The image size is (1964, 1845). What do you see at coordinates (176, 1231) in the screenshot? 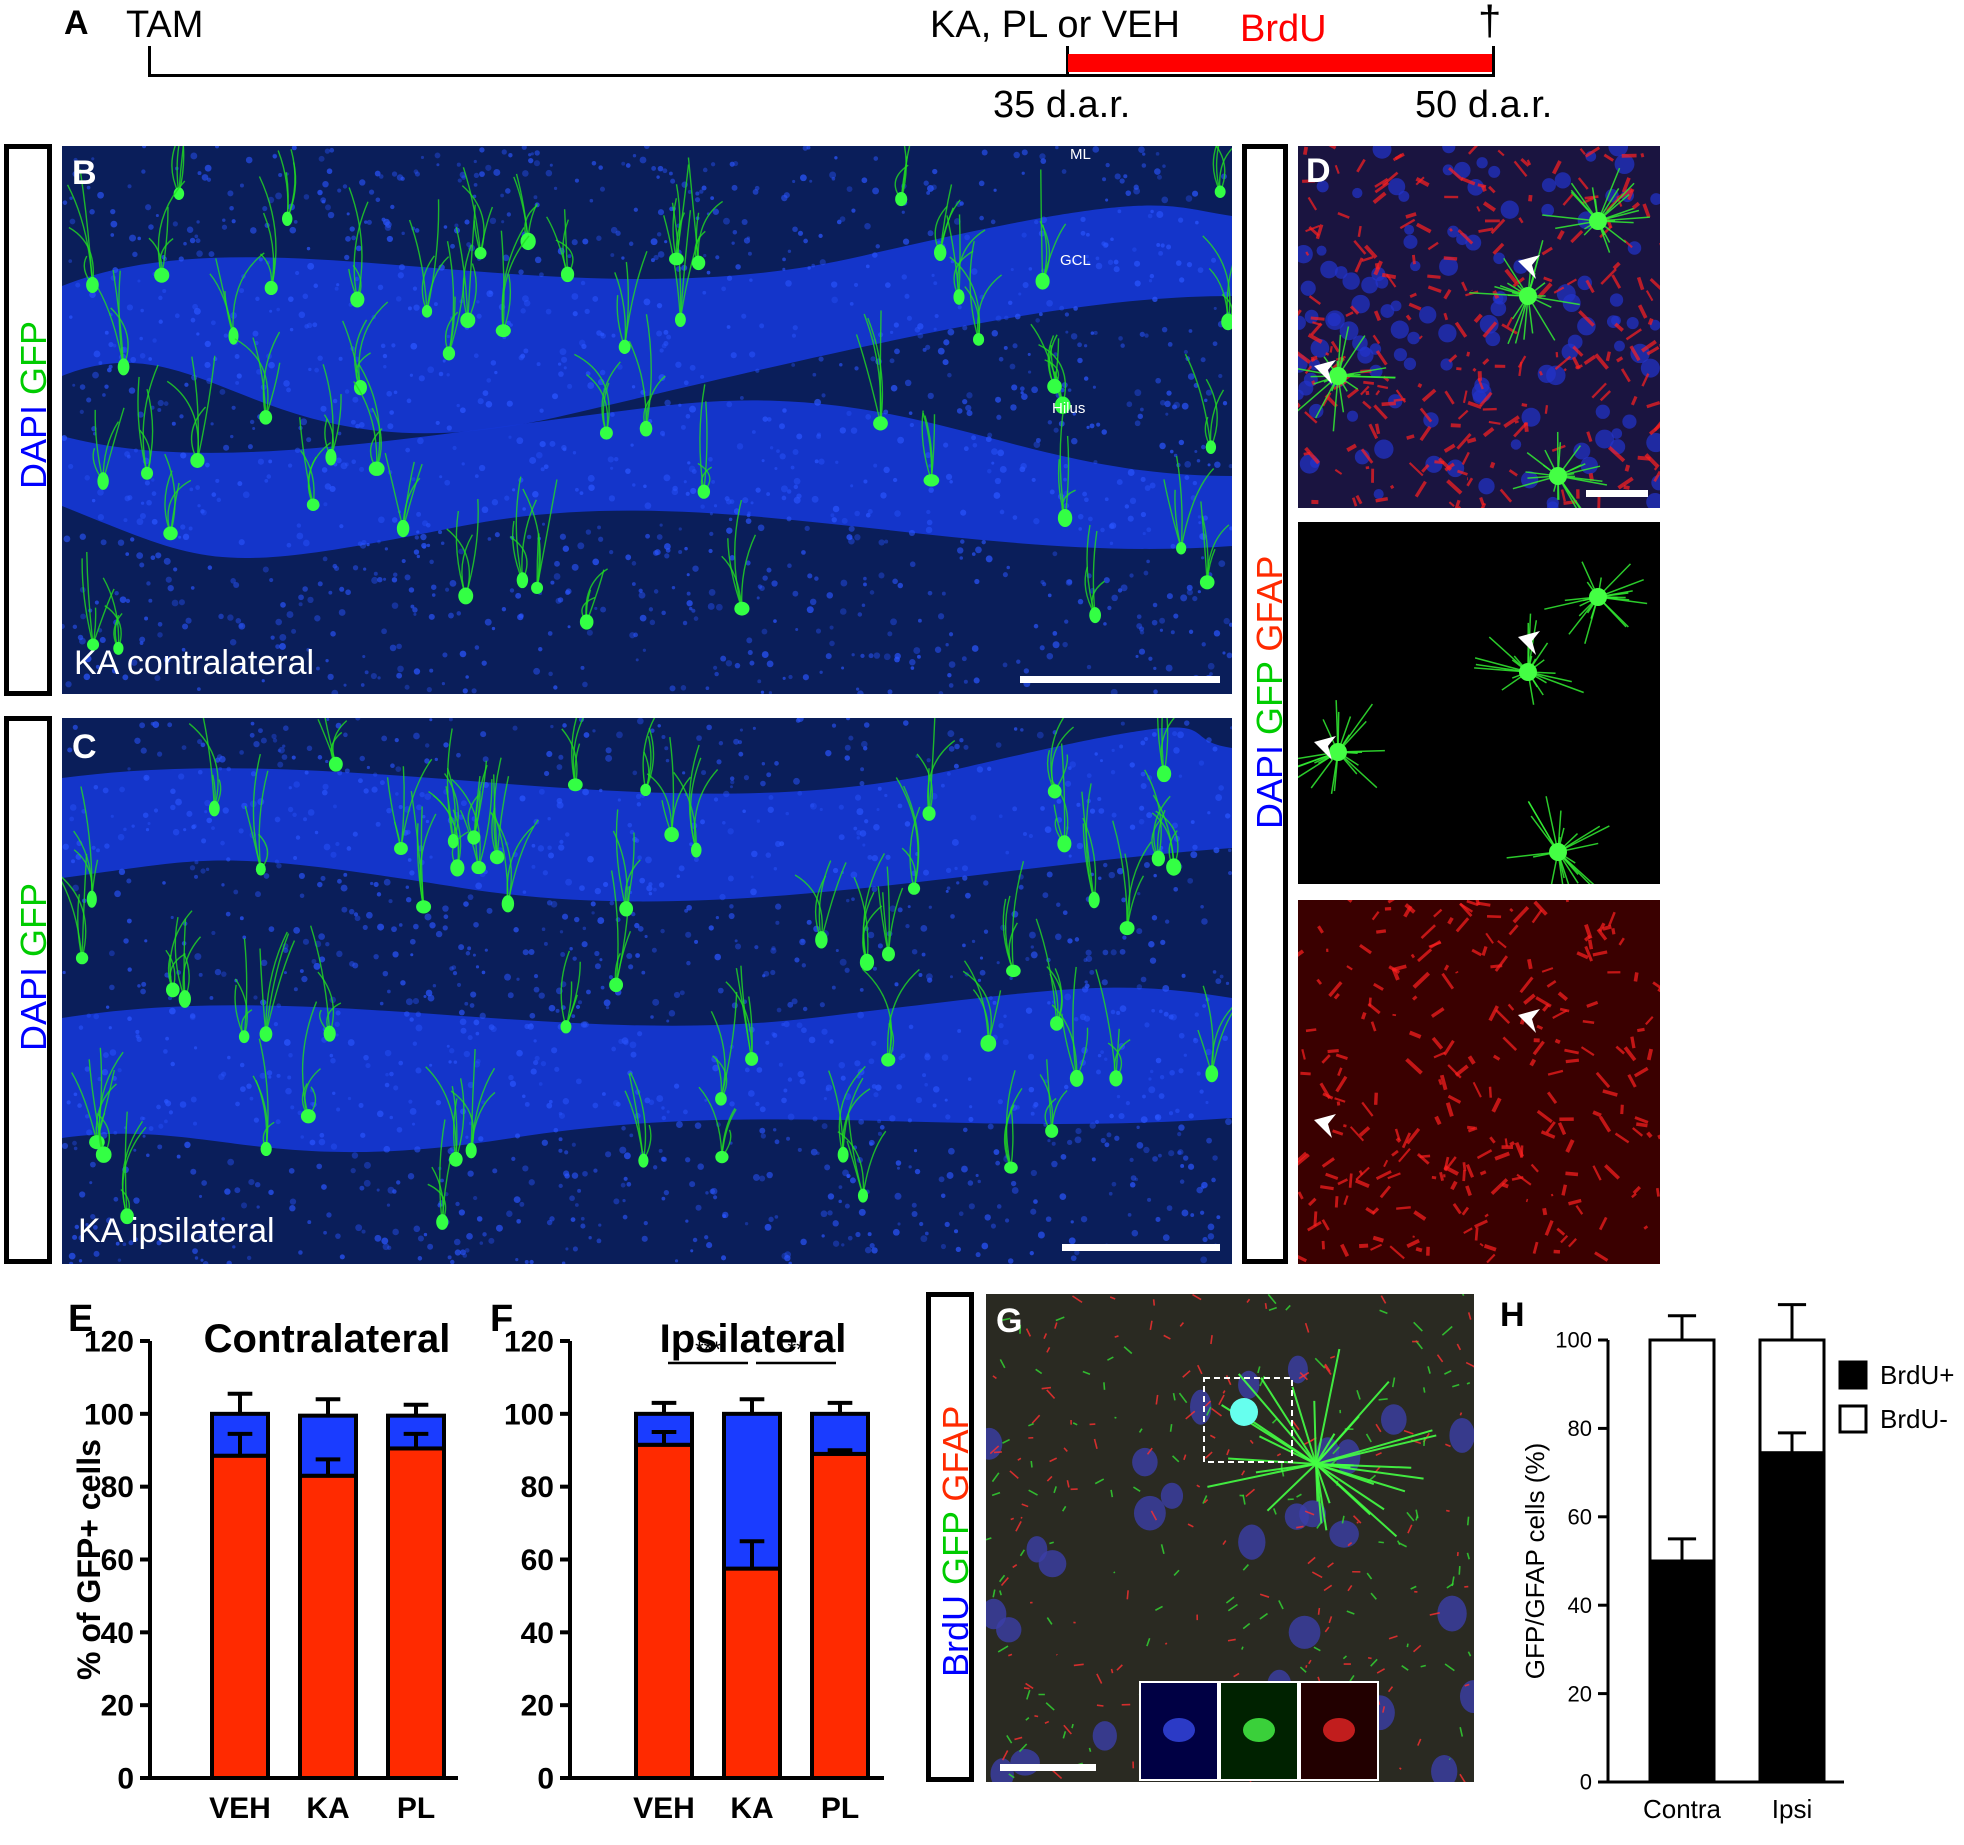
I see `caption-c: KA ipsilateral` at bounding box center [176, 1231].